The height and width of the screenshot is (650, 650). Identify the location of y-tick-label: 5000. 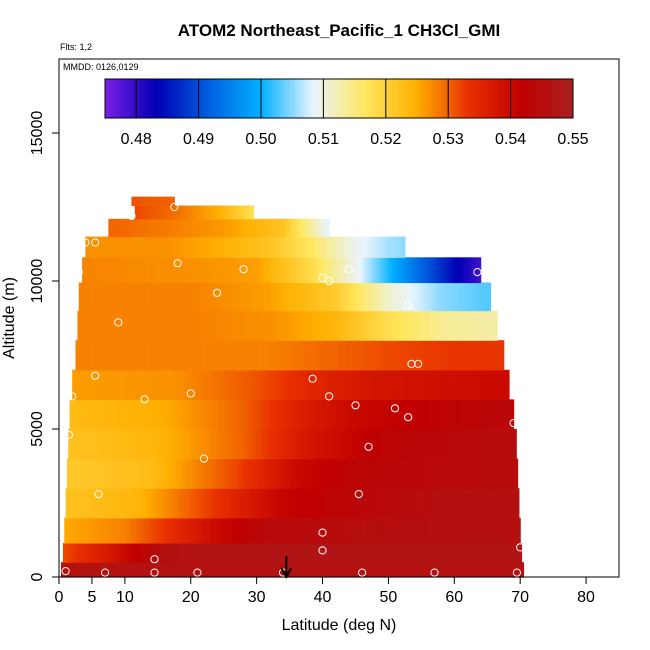
(37, 429).